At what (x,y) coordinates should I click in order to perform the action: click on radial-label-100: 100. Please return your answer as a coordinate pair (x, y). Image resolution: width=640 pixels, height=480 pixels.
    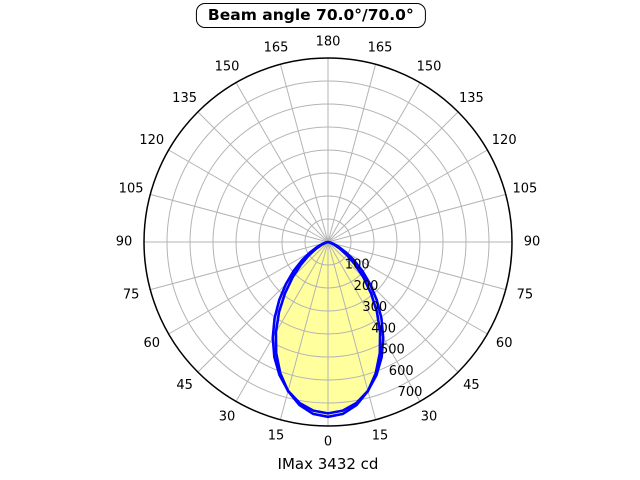
    Looking at the image, I should click on (357, 265).